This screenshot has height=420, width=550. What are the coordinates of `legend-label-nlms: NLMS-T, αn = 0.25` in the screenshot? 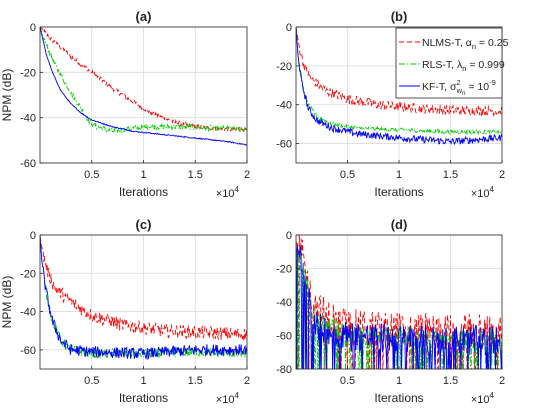 It's located at (465, 44).